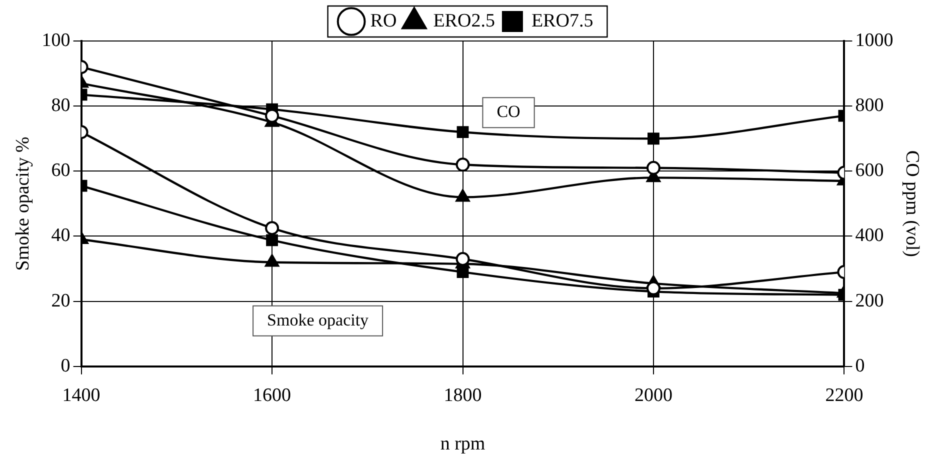 This screenshot has width=937, height=464. What do you see at coordinates (874, 40) in the screenshot?
I see `y2-tick-label: 1000` at bounding box center [874, 40].